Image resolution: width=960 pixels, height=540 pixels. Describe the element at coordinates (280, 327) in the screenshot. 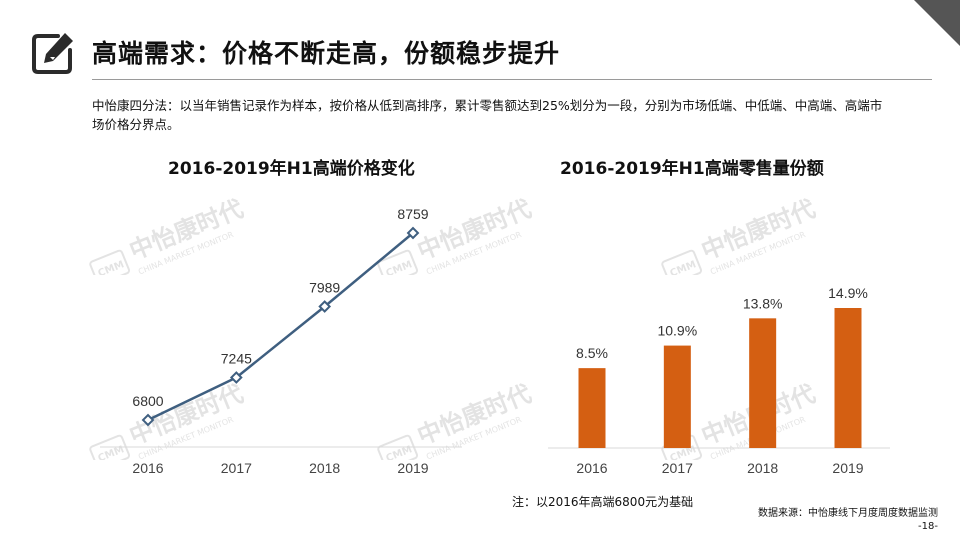

I see `price-series-line` at that location.